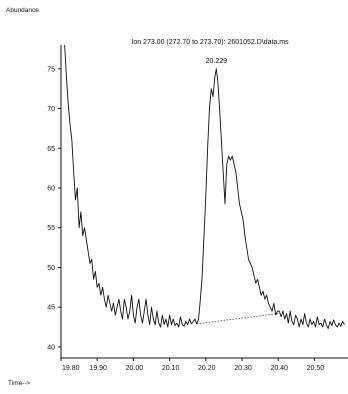 The image size is (348, 394). I want to click on y-axis-ticks: 40 45 50 55 60 65 70 75, so click(54, 208).